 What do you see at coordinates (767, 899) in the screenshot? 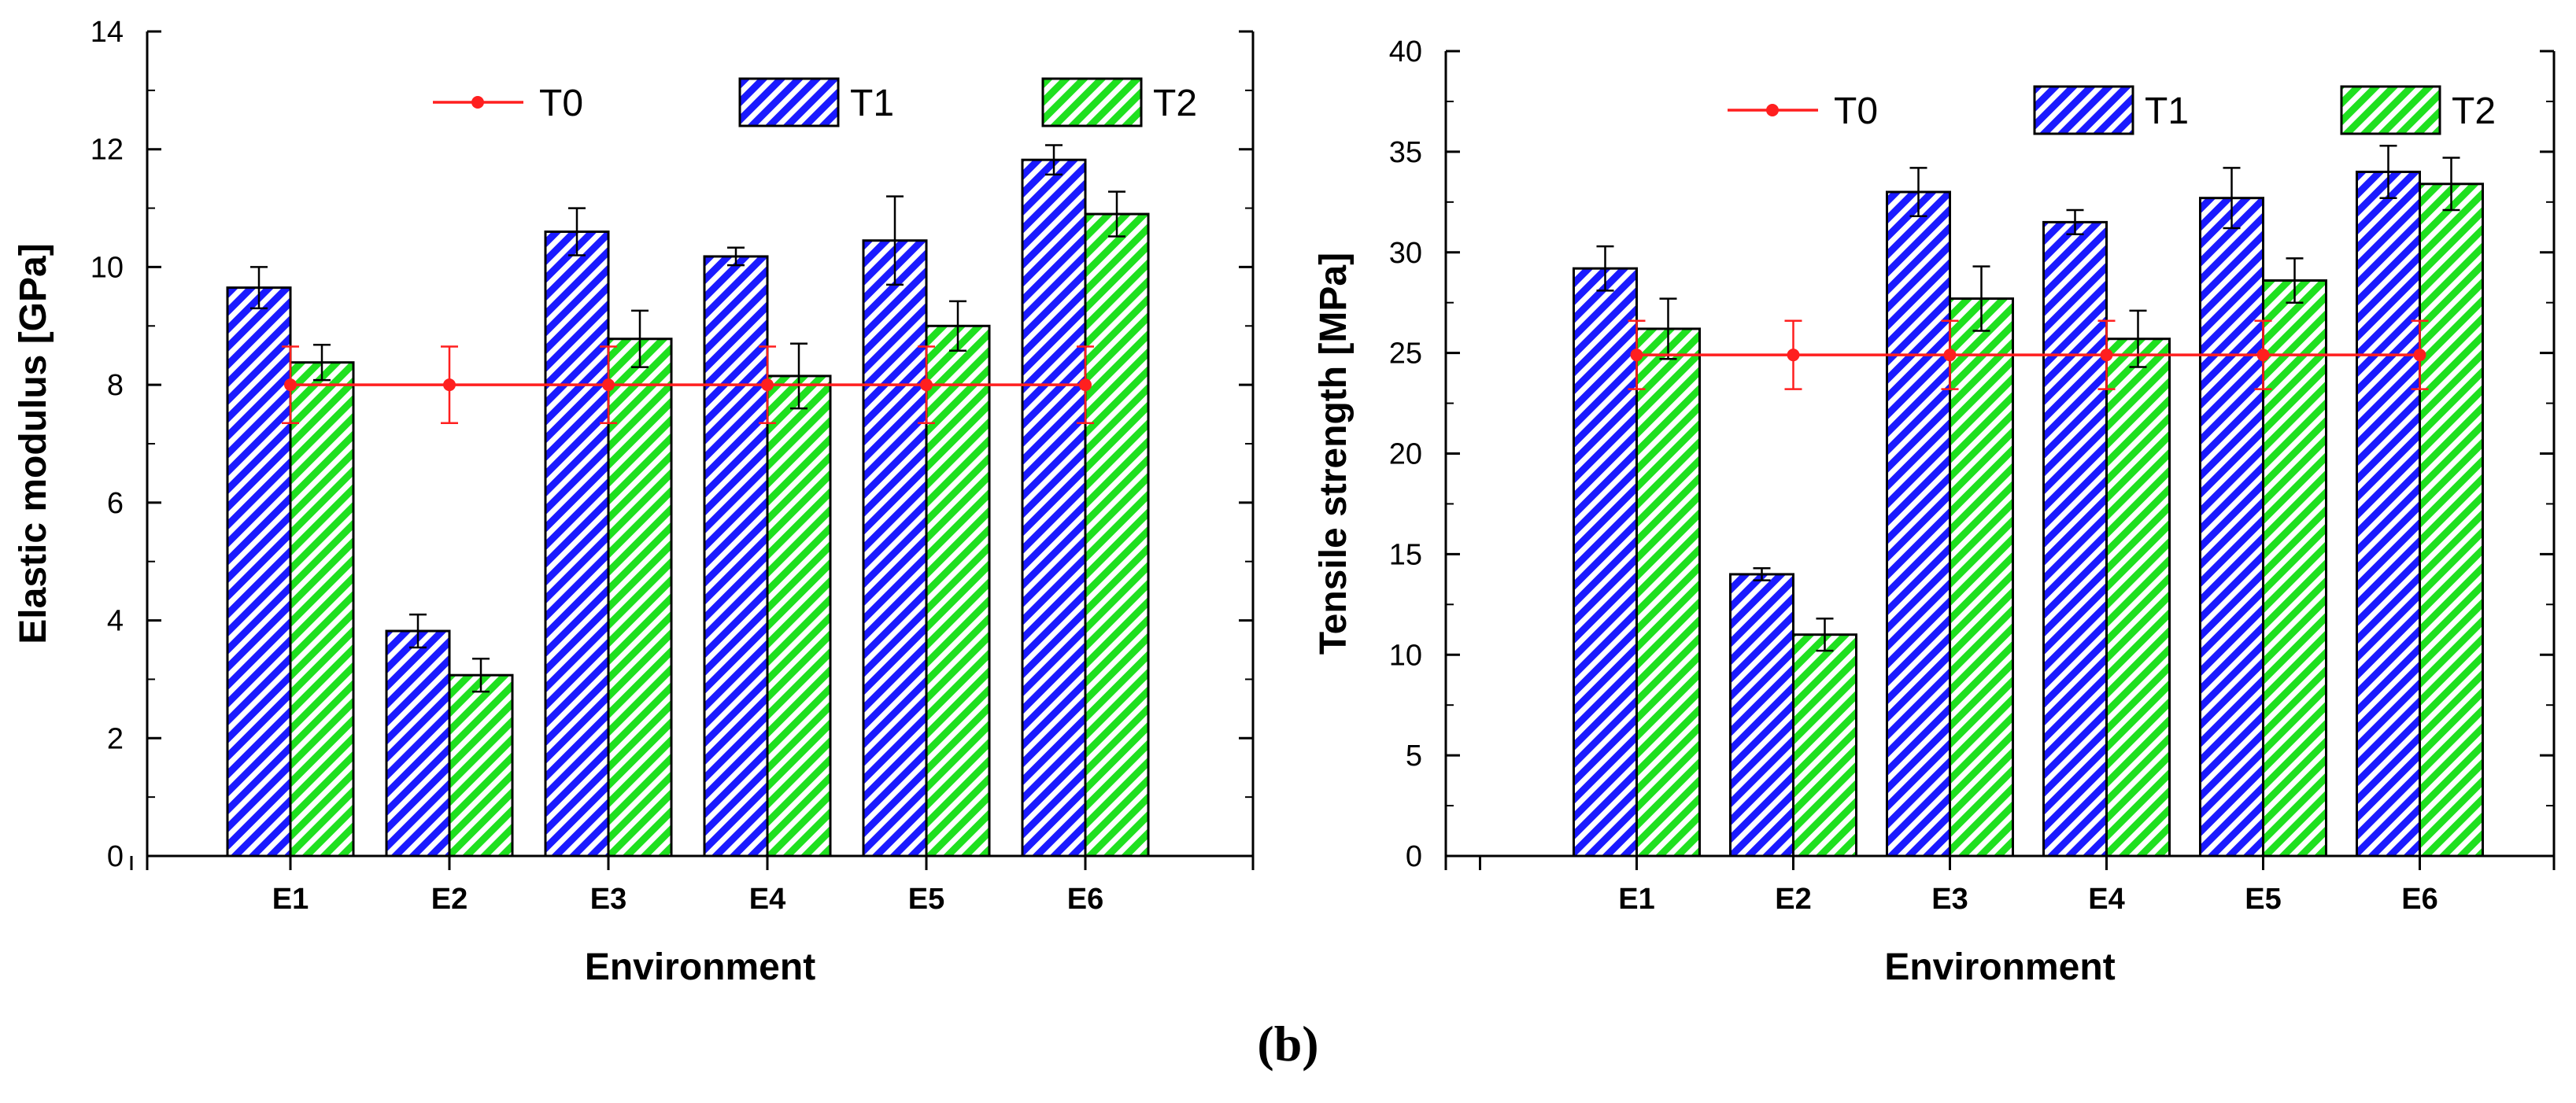
I see `chart0-category-label-e4: E4` at bounding box center [767, 899].